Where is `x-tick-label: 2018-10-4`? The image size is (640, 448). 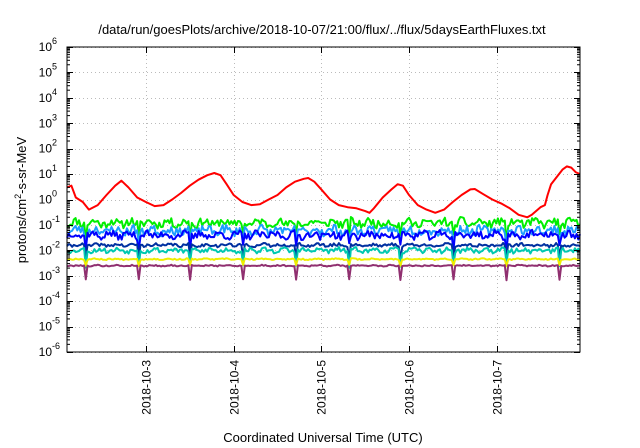 x-tick-label: 2018-10-4 is located at coordinates (235, 387).